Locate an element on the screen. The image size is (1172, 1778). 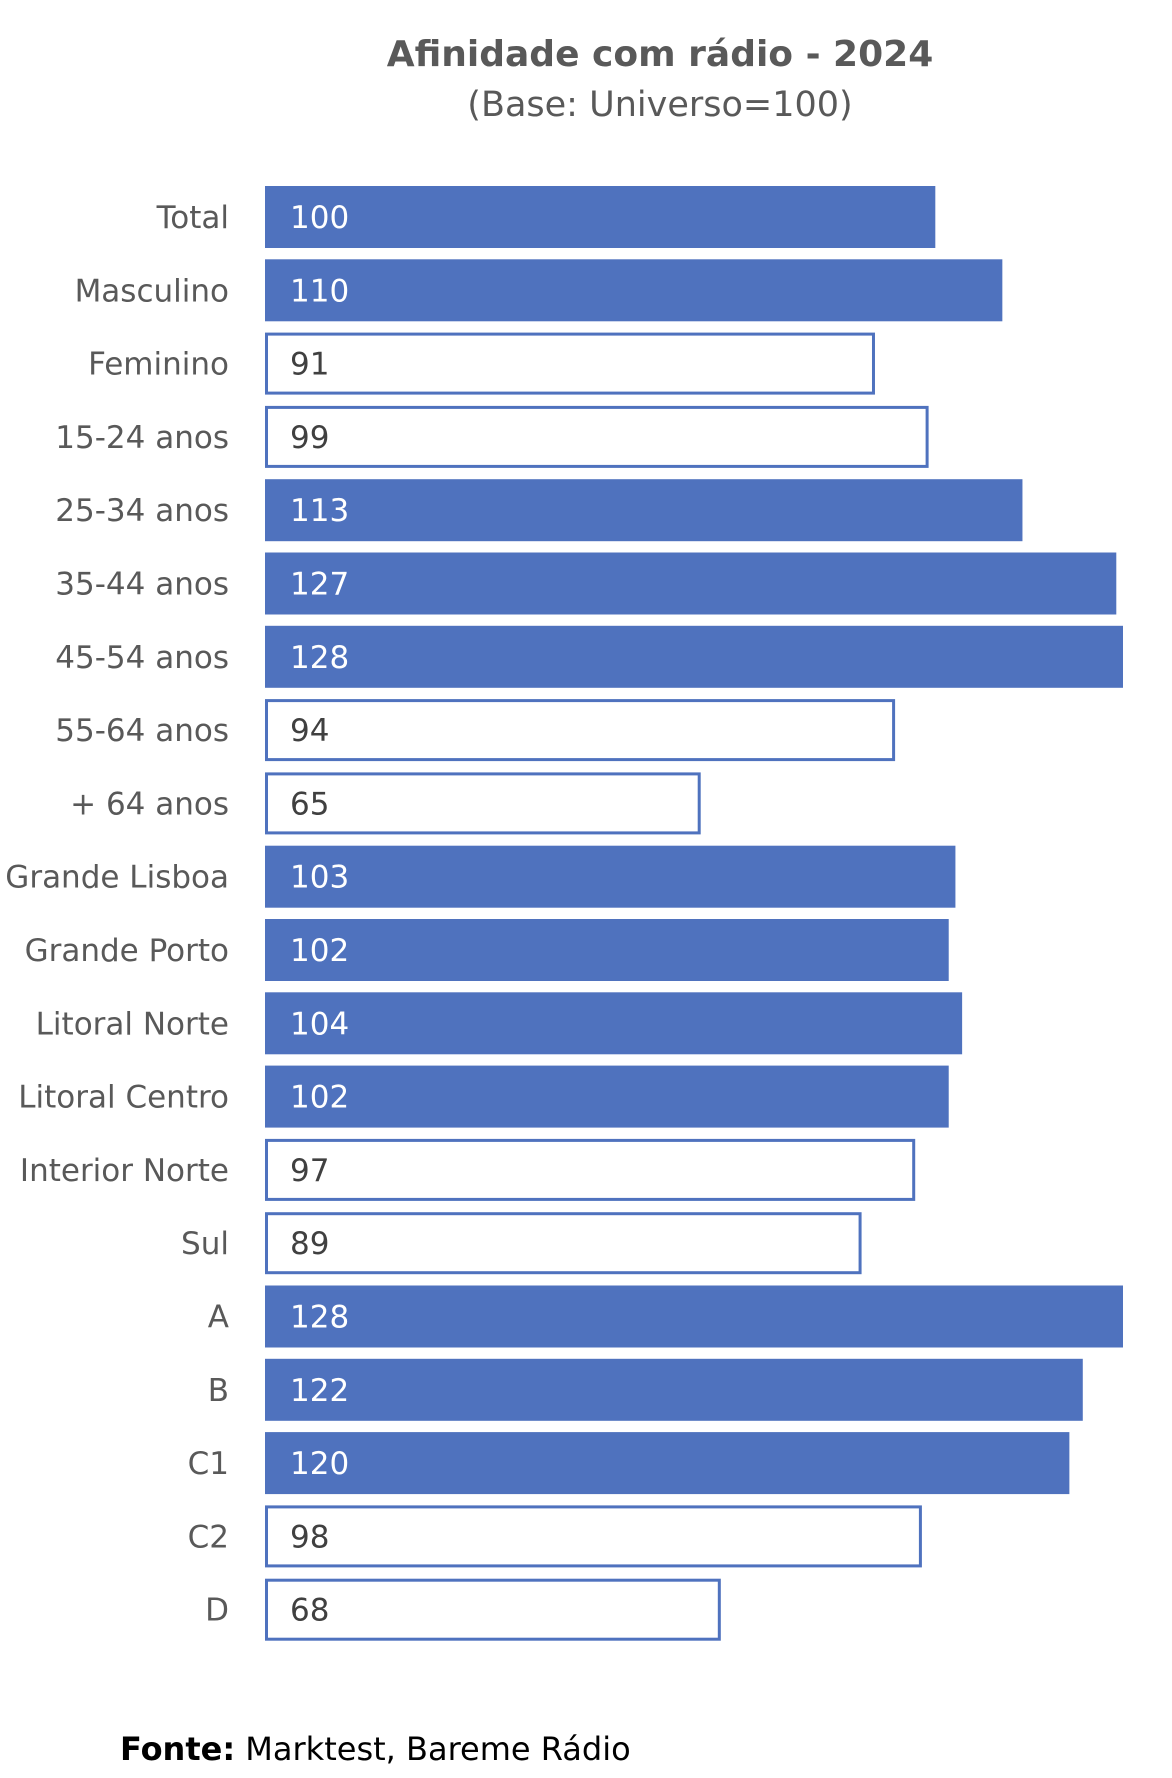
category-label: C1 is located at coordinates (208, 1464).